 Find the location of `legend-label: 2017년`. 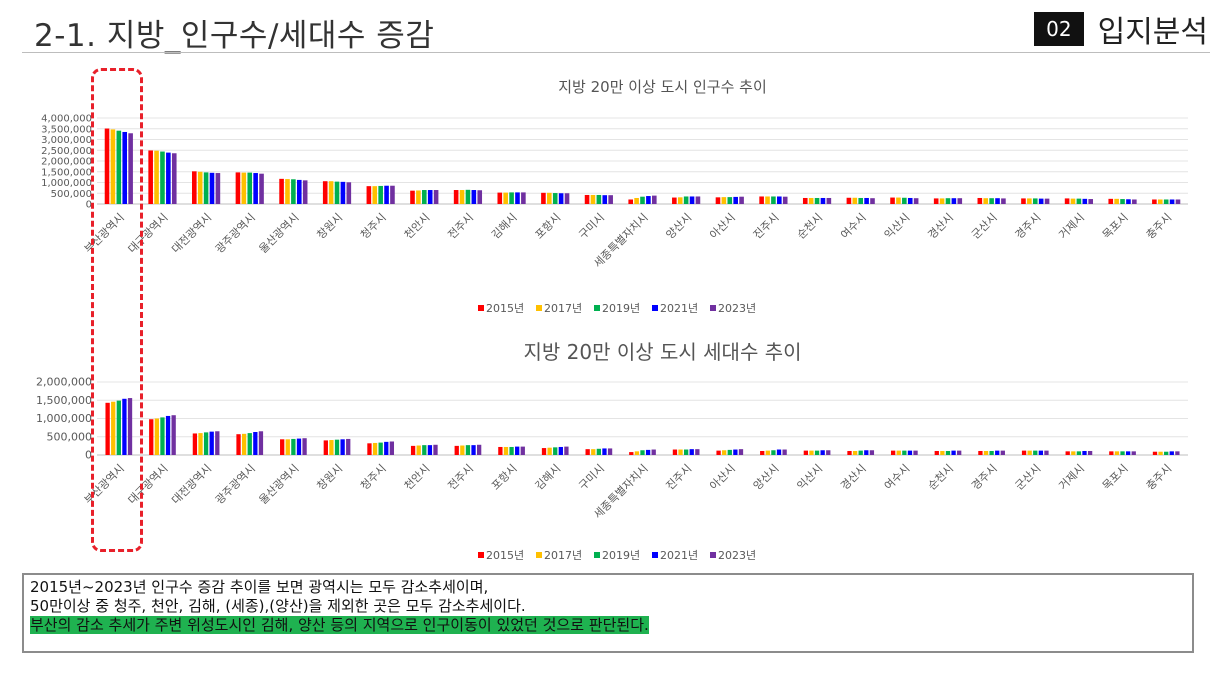

legend-label: 2017년 is located at coordinates (563, 308).